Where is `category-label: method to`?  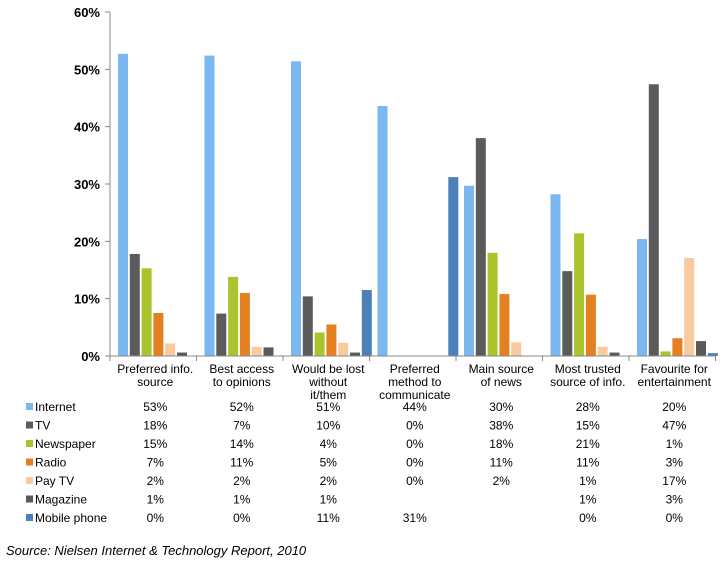
category-label: method to is located at coordinates (415, 382).